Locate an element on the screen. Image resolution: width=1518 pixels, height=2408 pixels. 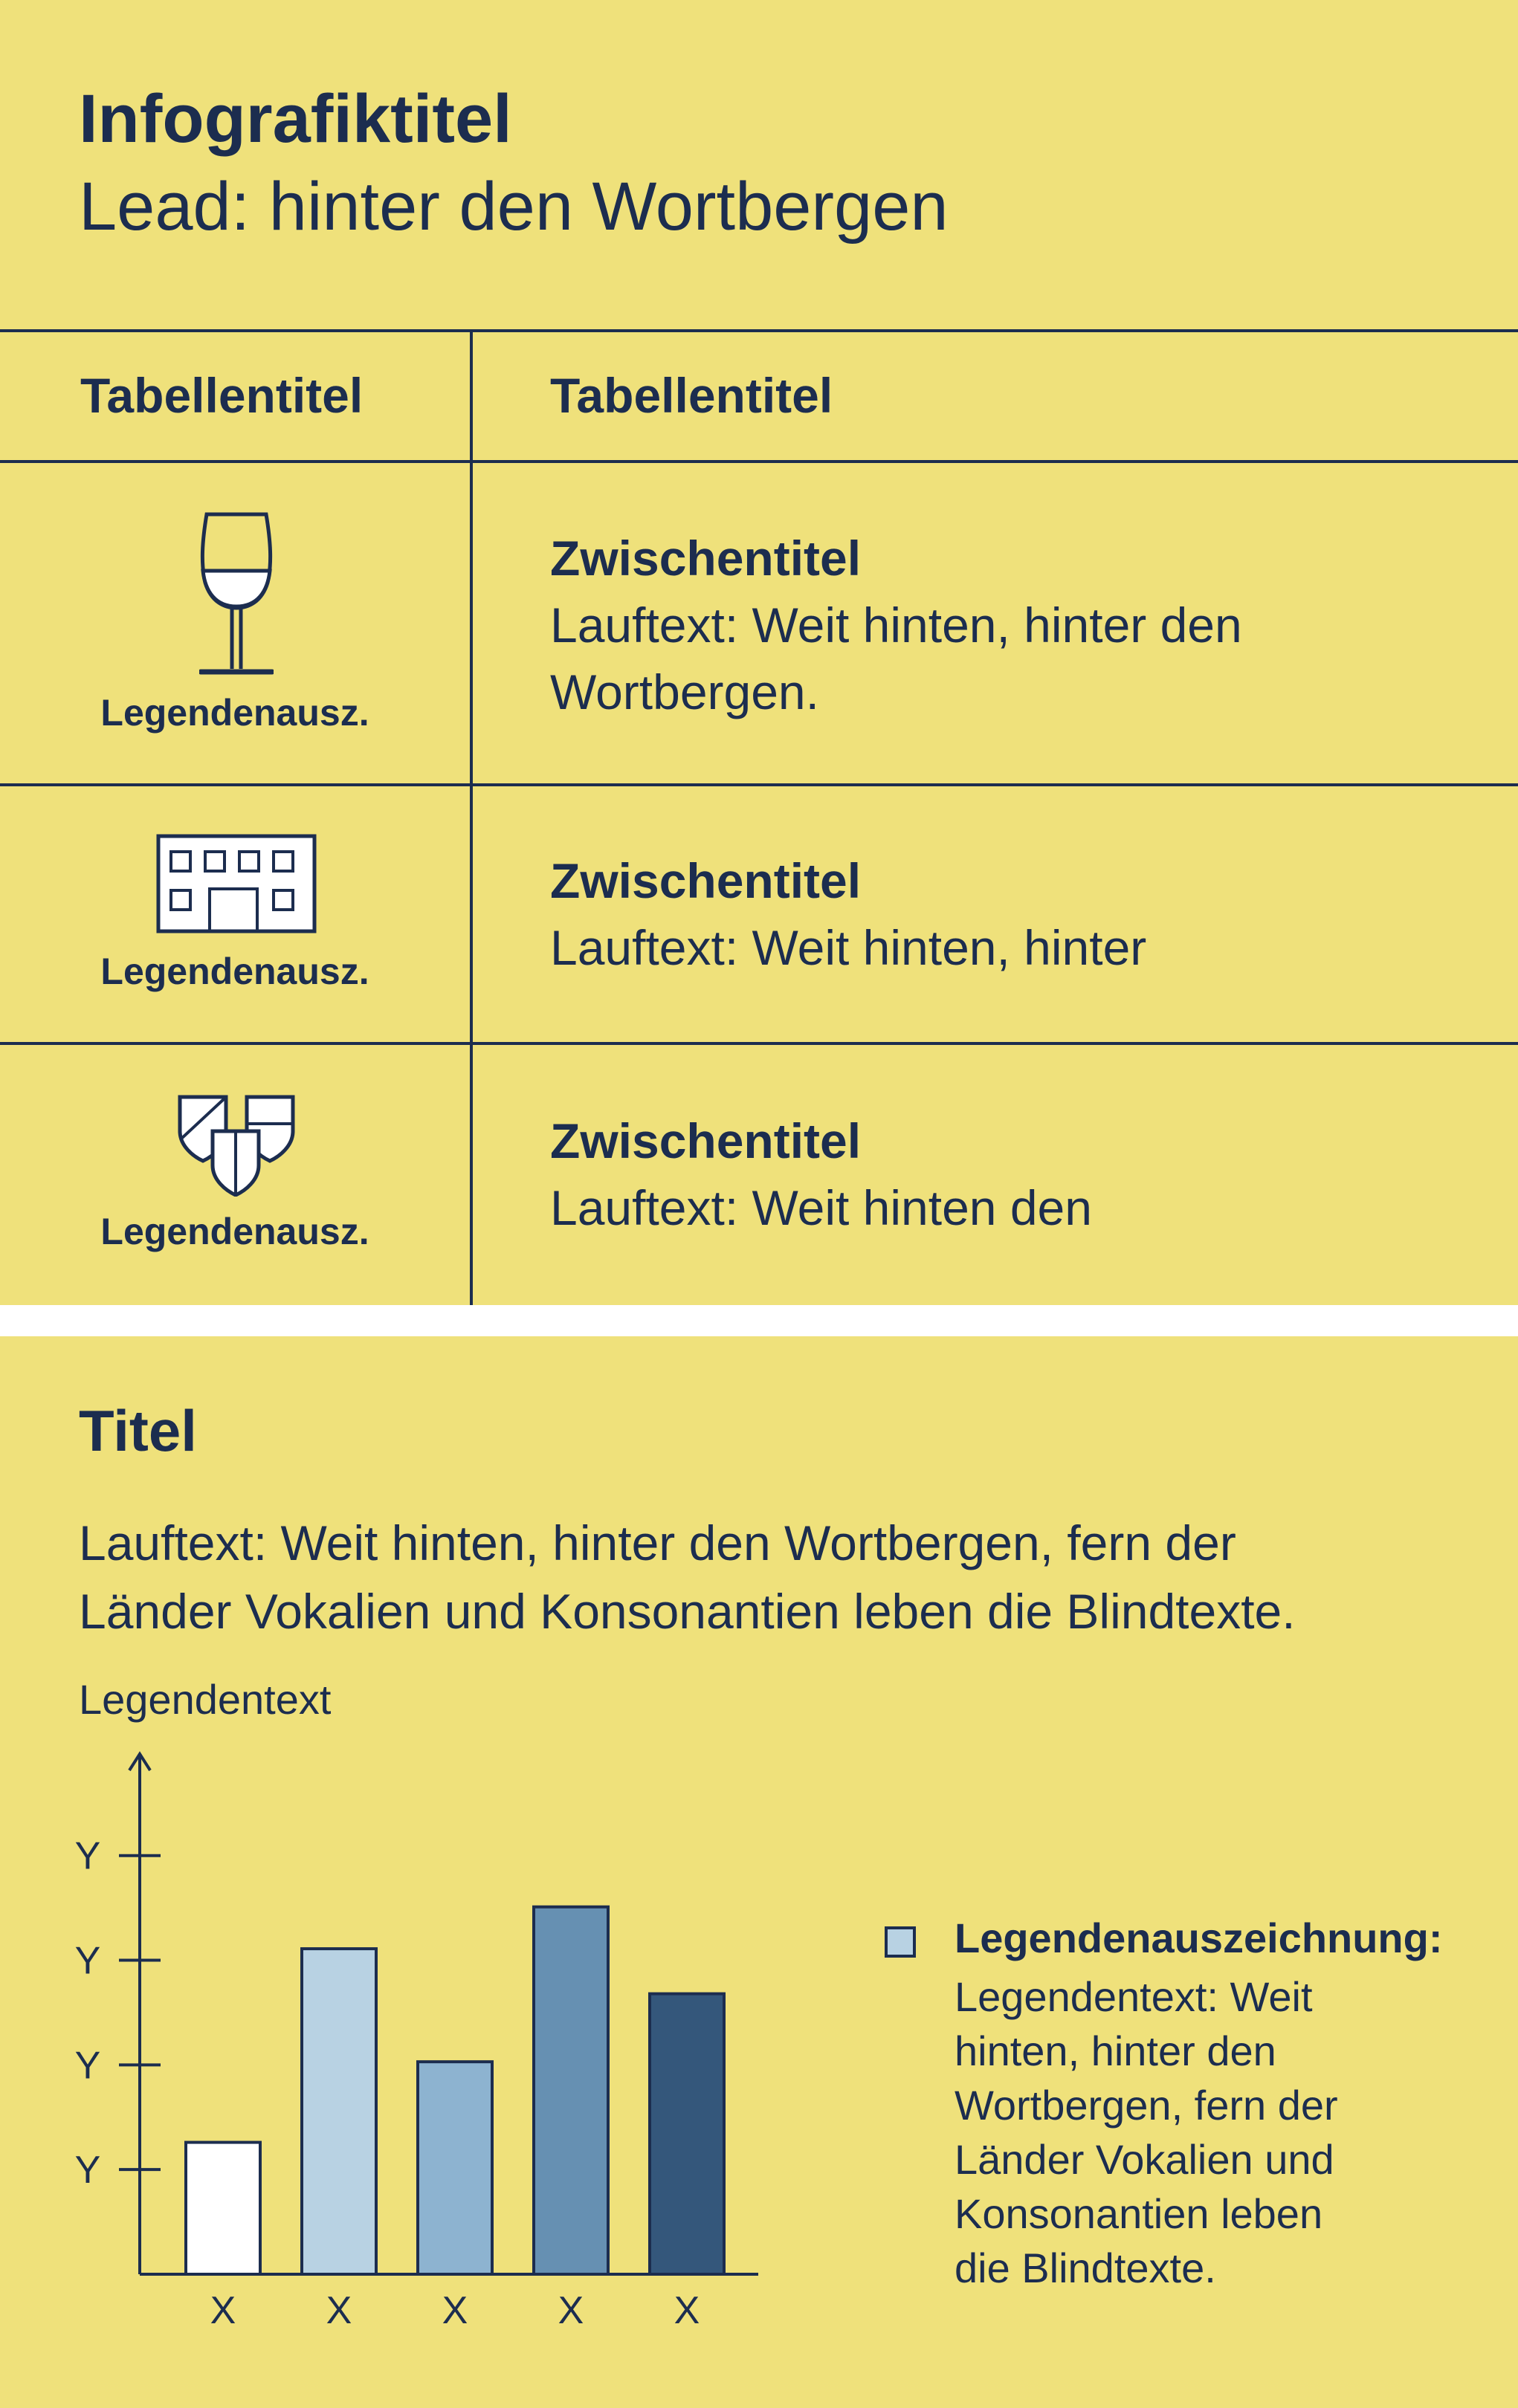
table-column-divider is located at coordinates (471, 817).